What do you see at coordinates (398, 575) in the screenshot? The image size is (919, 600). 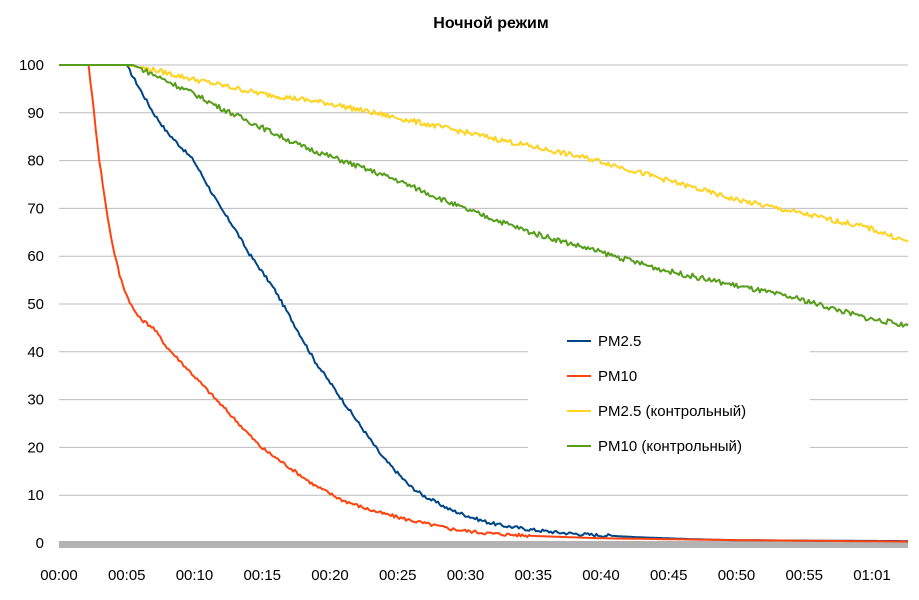 I see `x-tick-label: 00:25` at bounding box center [398, 575].